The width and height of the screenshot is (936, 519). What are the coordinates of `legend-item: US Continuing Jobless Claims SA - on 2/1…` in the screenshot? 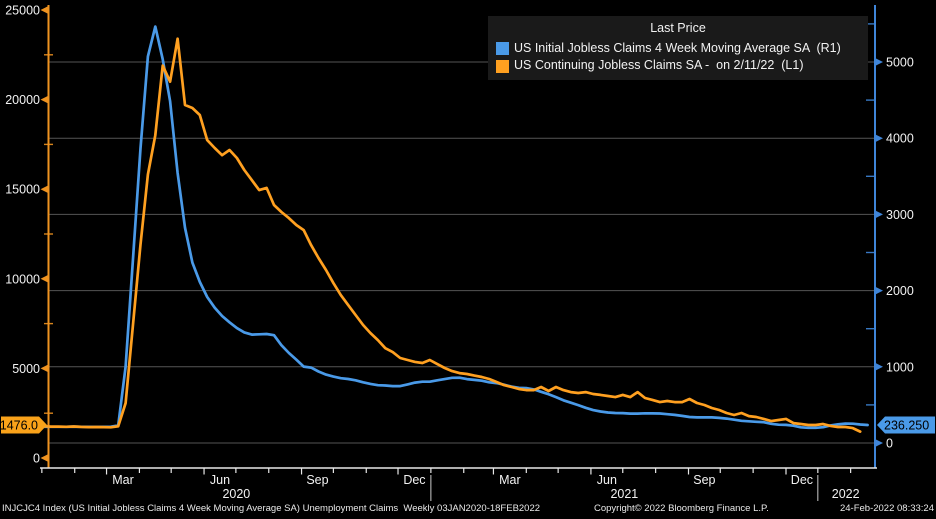 It's located at (678, 66).